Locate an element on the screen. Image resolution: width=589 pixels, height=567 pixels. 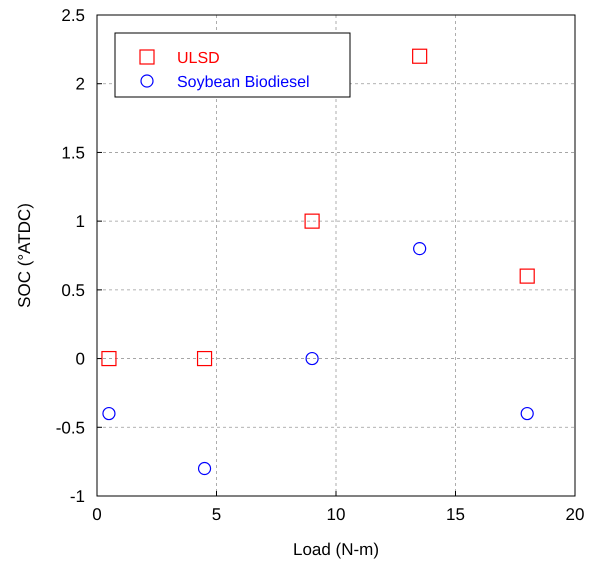
x-tick-label: 0 is located at coordinates (97, 514).